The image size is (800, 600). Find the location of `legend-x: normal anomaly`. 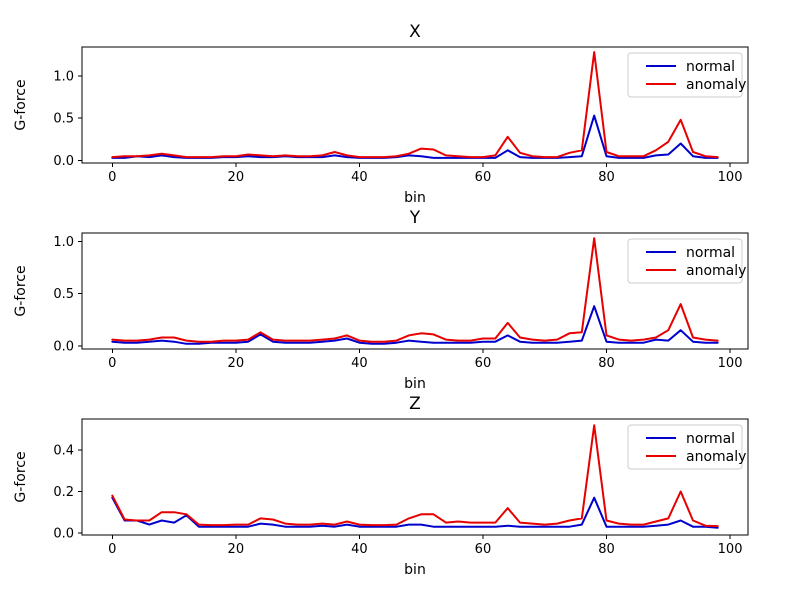

legend-x: normal anomaly is located at coordinates (686, 75).